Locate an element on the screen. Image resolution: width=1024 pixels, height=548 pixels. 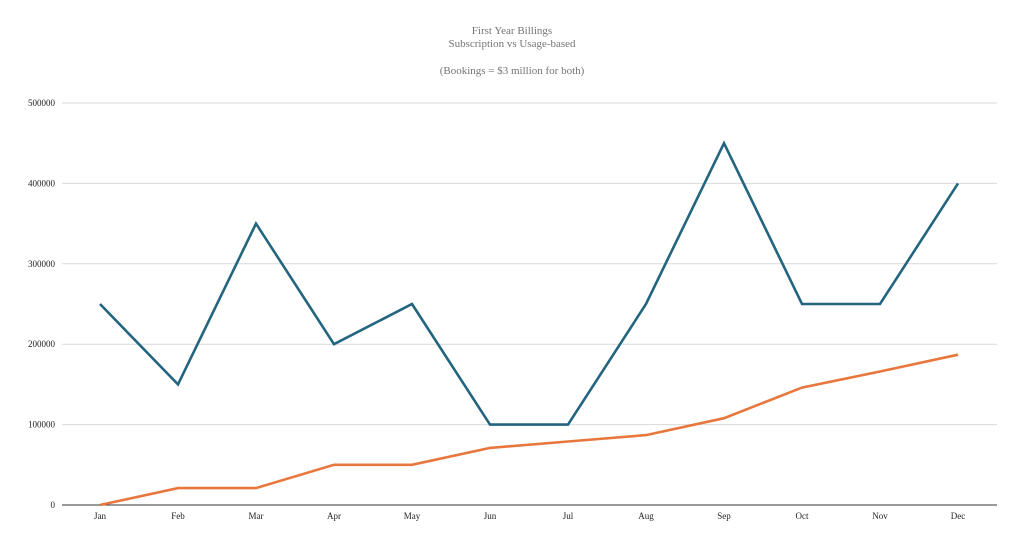
y-tick-label: 200000 is located at coordinates (42, 344).